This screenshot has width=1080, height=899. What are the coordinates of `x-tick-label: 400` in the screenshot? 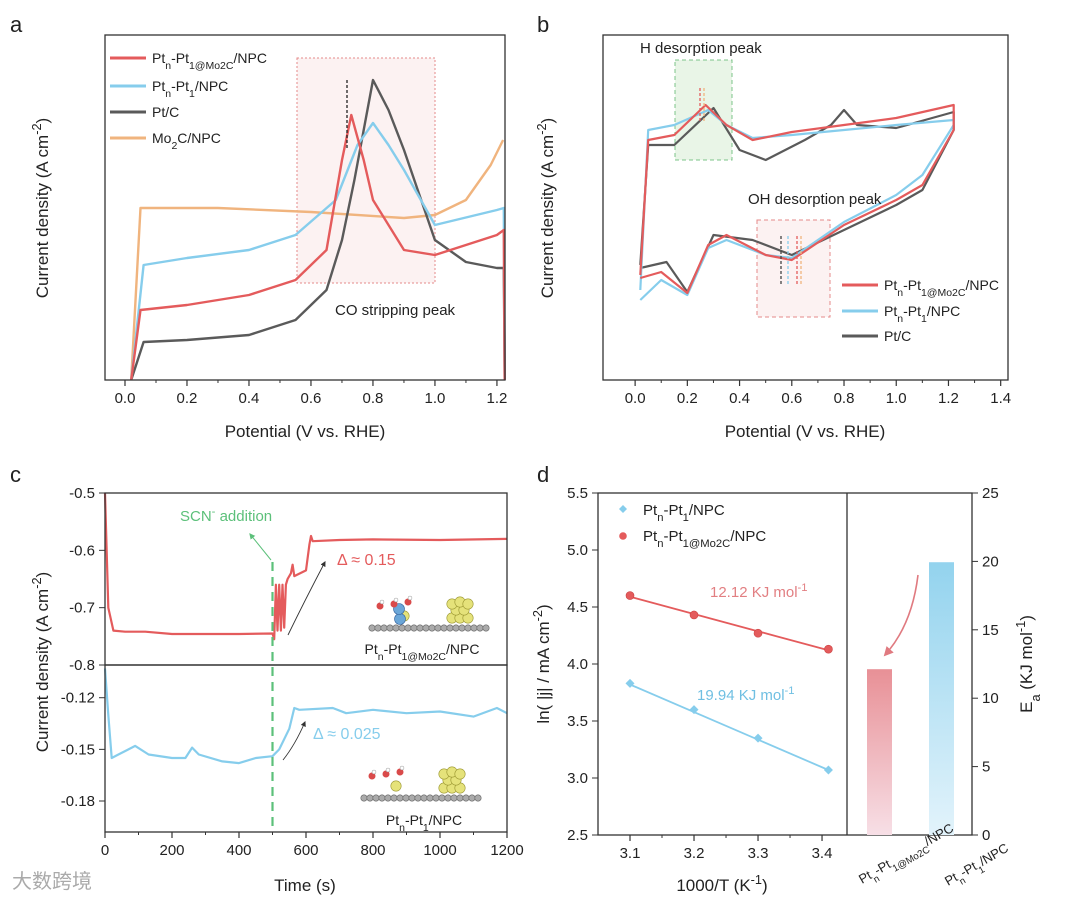 It's located at (238, 850).